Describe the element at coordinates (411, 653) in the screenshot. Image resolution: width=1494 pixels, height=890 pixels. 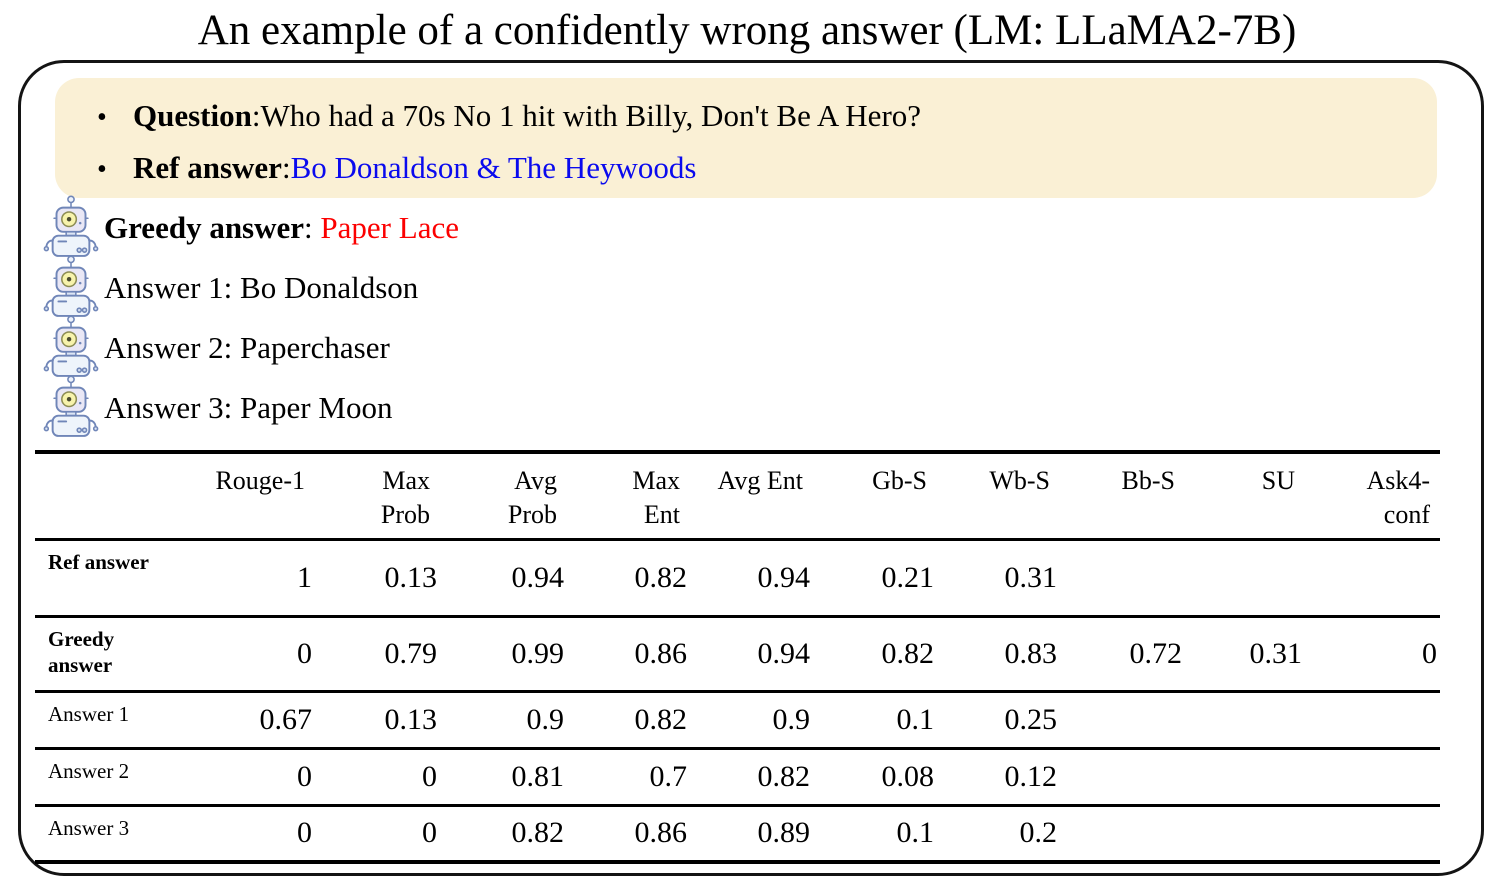
I see `metric-value: 0.79` at that location.